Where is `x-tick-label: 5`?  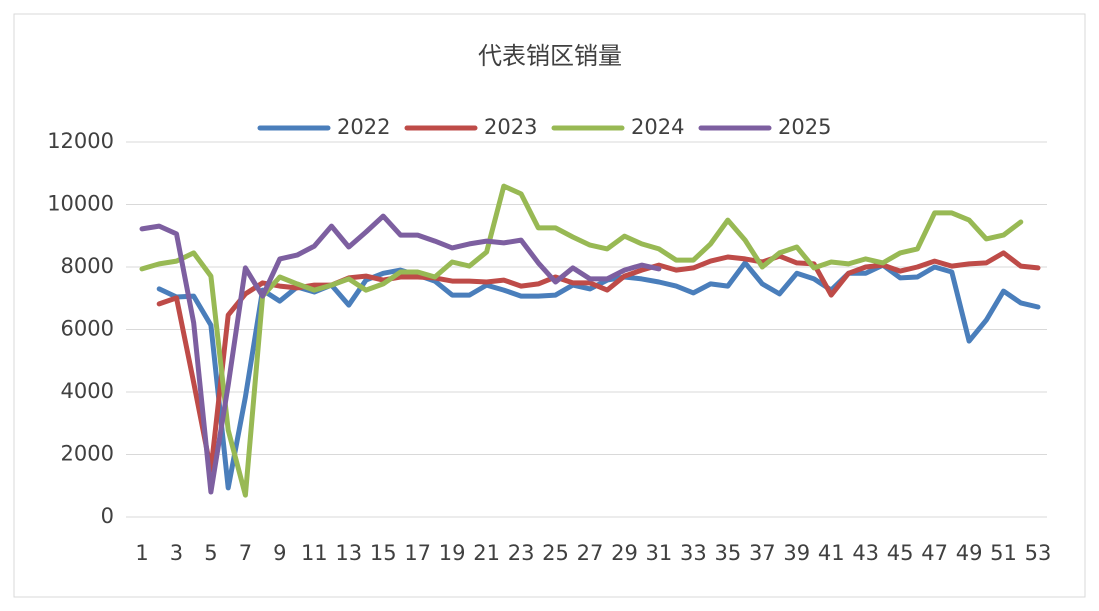 x-tick-label: 5 is located at coordinates (210, 553).